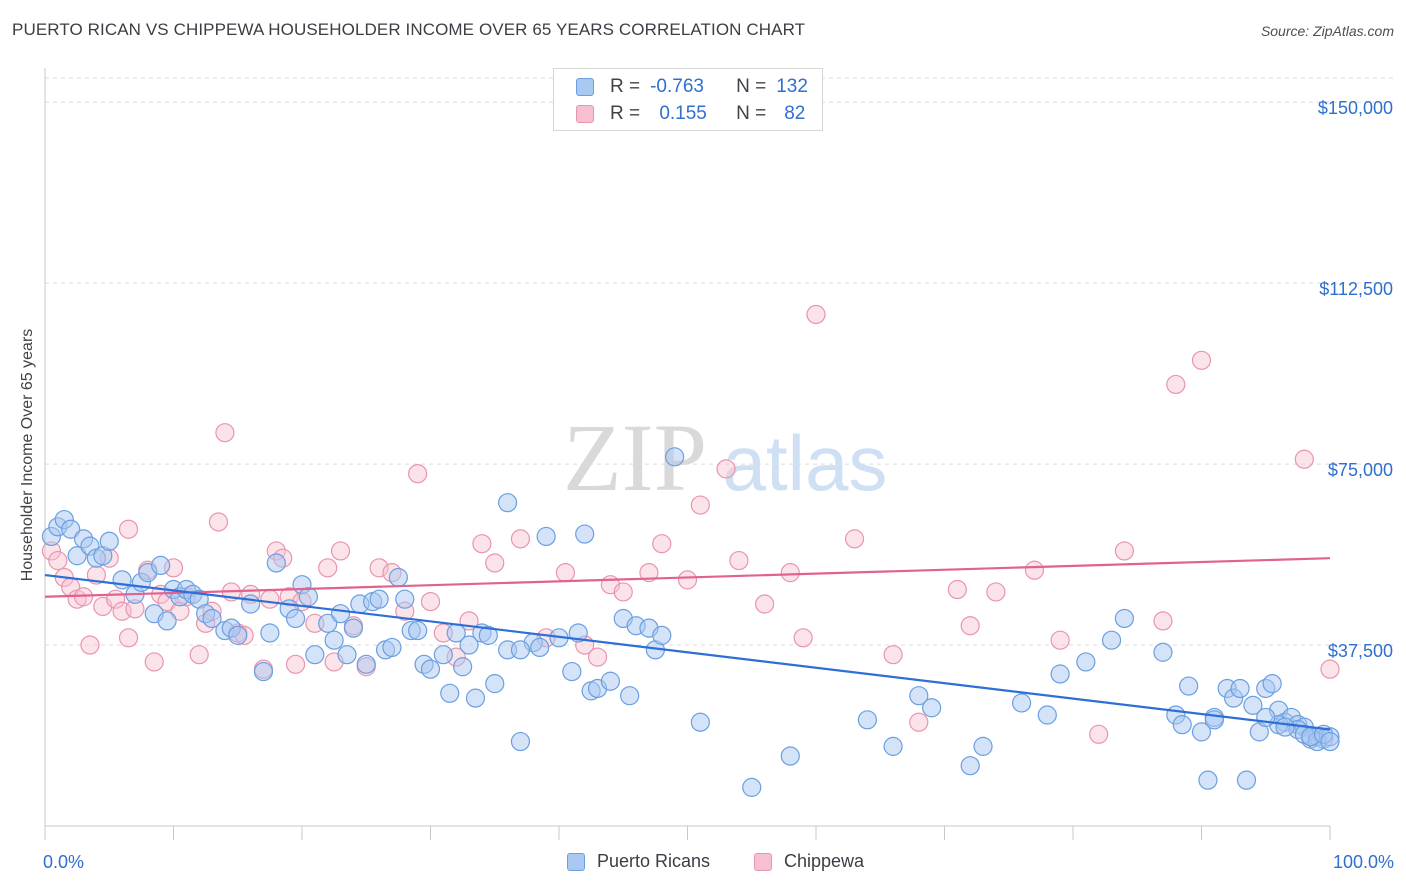 This screenshot has width=1406, height=892. I want to click on watermark-zip: ZIP, so click(635, 457).